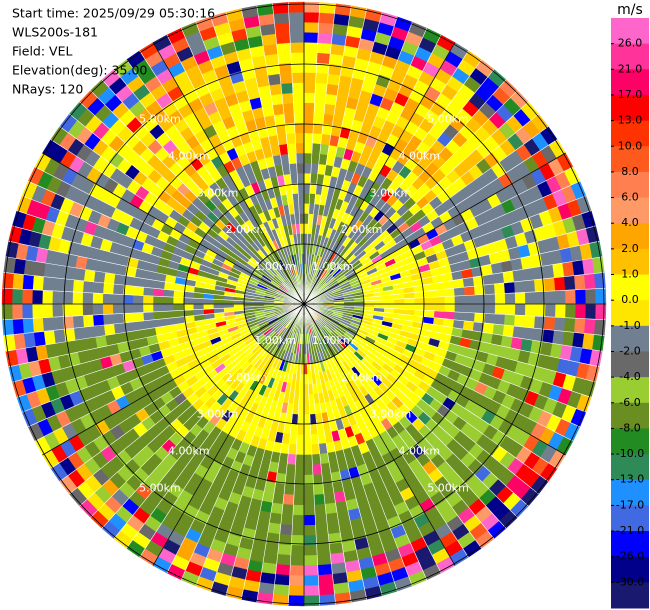 The image size is (650, 610). I want to click on colorbar-label: 6.0, so click(630, 197).